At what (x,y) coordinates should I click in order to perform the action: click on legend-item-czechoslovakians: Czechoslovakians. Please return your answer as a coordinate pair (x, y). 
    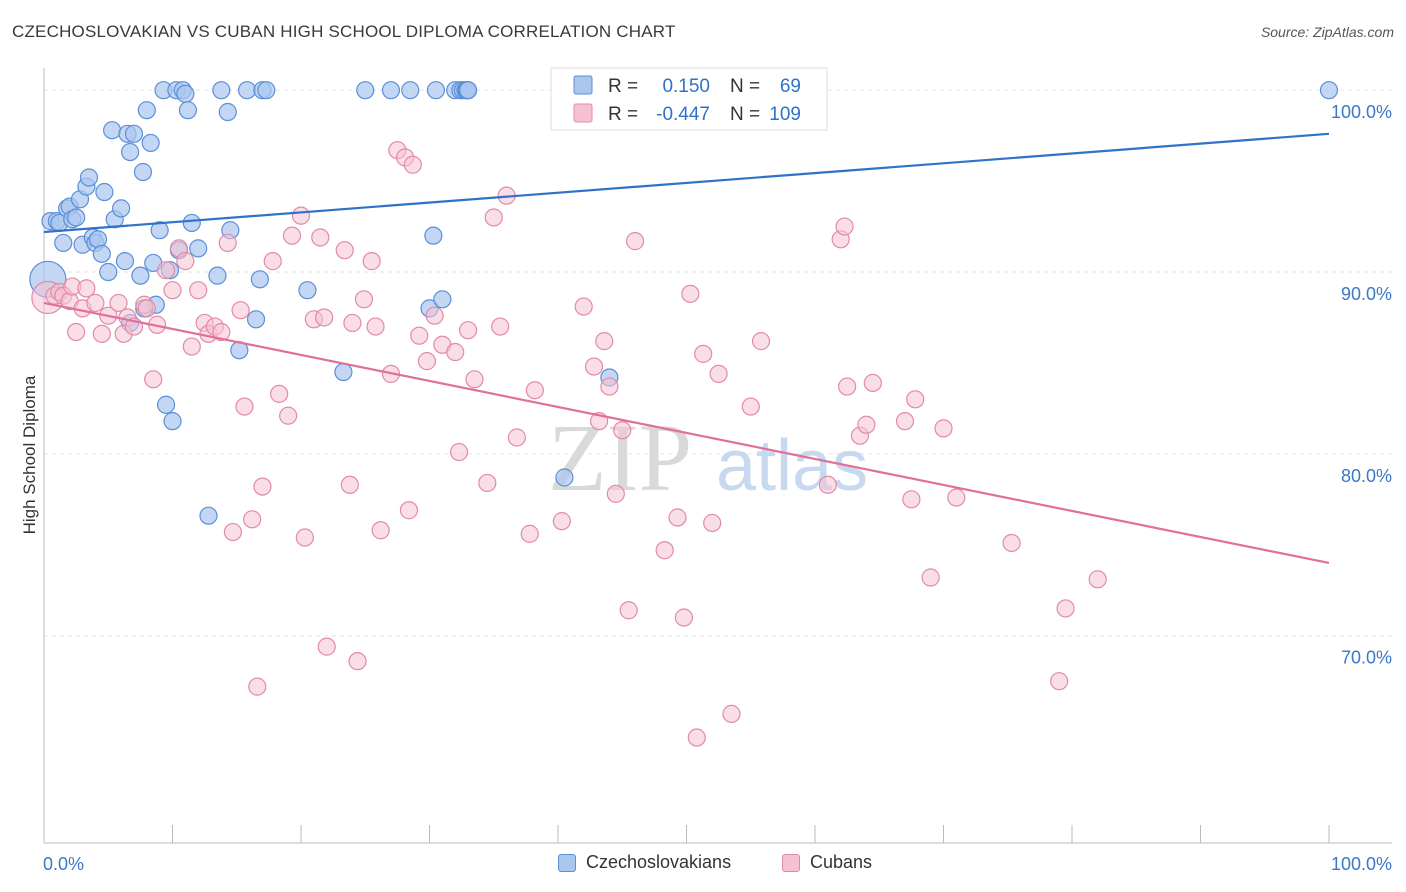
    Looking at the image, I should click on (644, 862).